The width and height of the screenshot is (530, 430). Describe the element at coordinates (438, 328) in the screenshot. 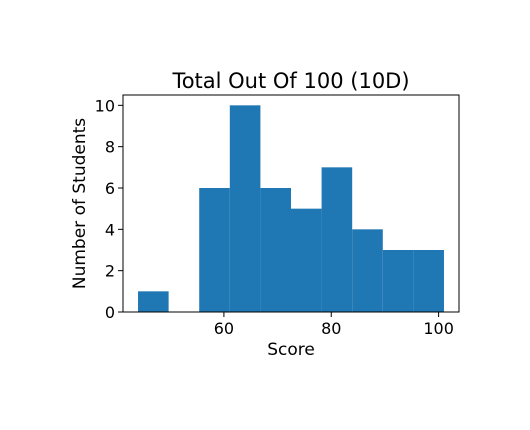

I see `x-tick-label: 100` at that location.